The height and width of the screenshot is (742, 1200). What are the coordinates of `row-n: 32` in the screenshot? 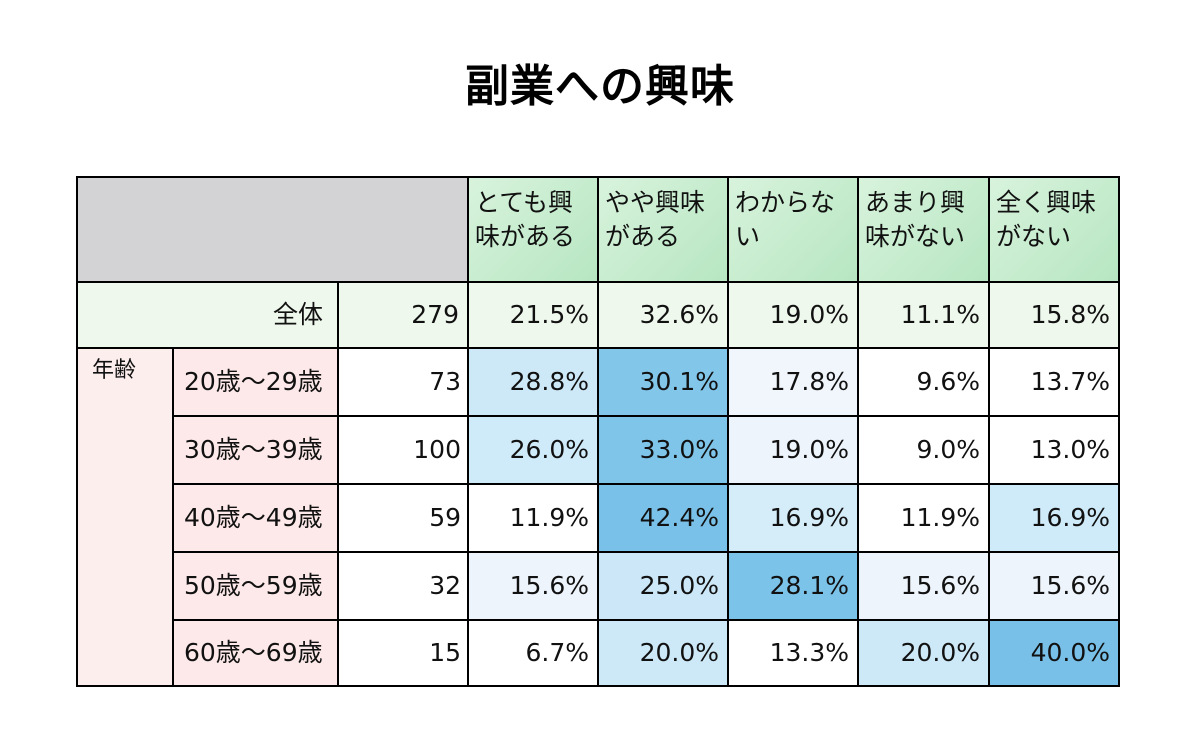 It's located at (403, 586).